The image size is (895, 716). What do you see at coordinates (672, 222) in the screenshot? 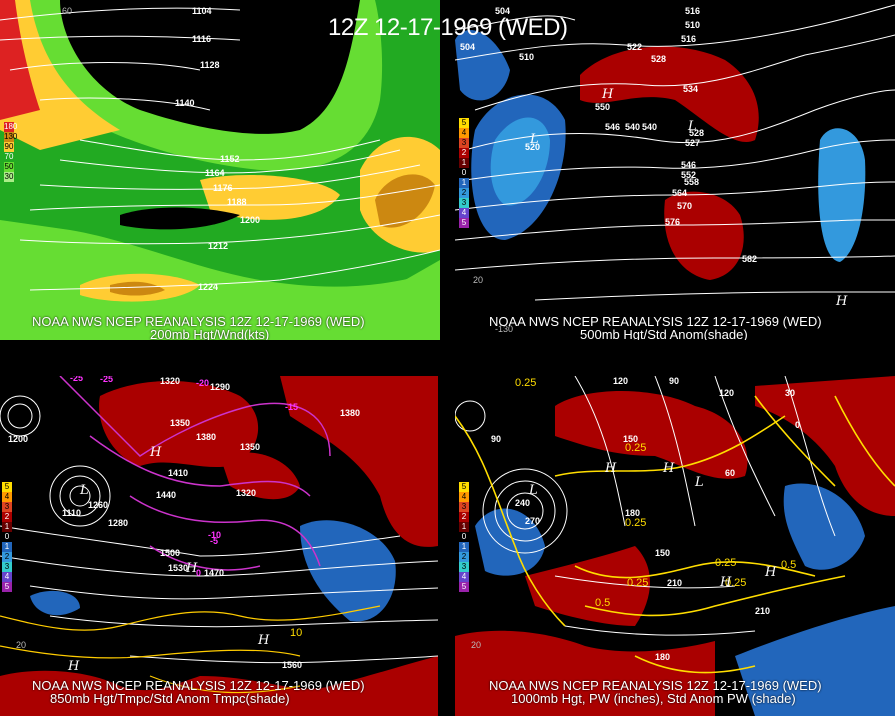
I see `svg-text: 576` at bounding box center [672, 222].